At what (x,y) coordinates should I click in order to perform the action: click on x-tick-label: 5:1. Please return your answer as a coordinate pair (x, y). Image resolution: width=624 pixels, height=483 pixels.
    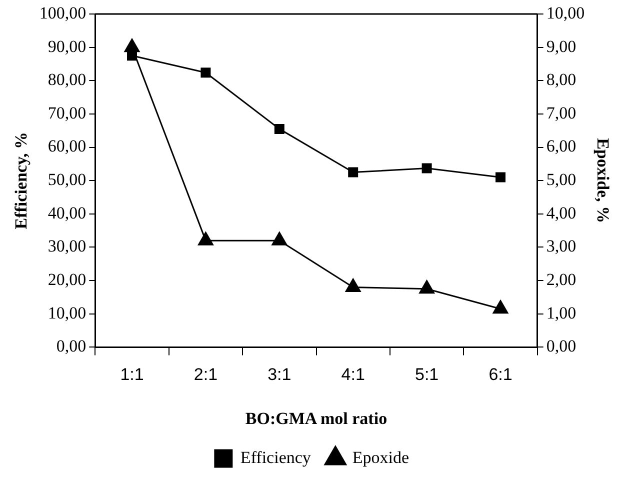
    Looking at the image, I should click on (426, 374).